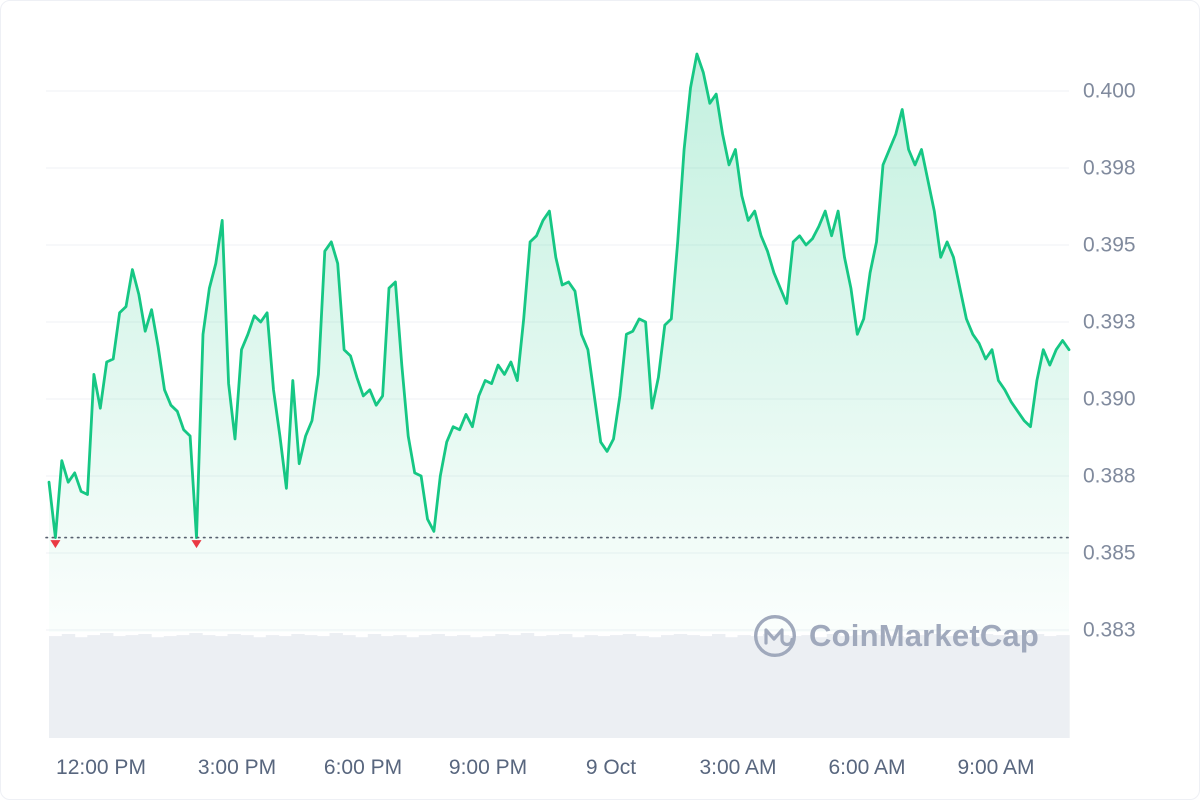 Image resolution: width=1200 pixels, height=800 pixels. I want to click on x-axis-label: 3:00 AM, so click(737, 767).